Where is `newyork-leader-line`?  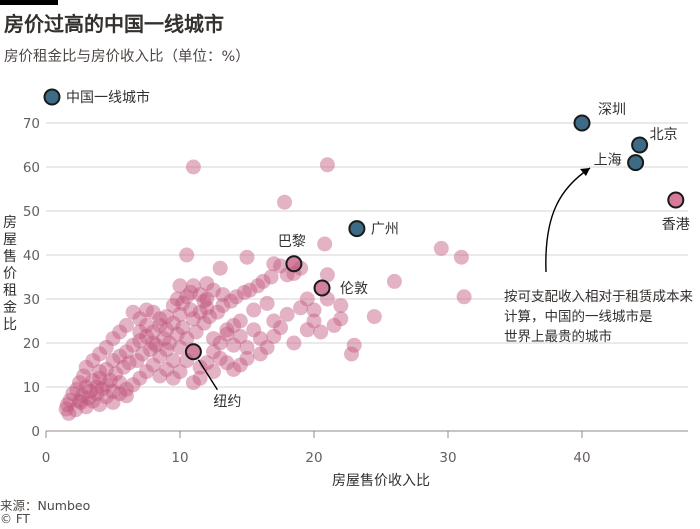 newyork-leader-line is located at coordinates (207, 375).